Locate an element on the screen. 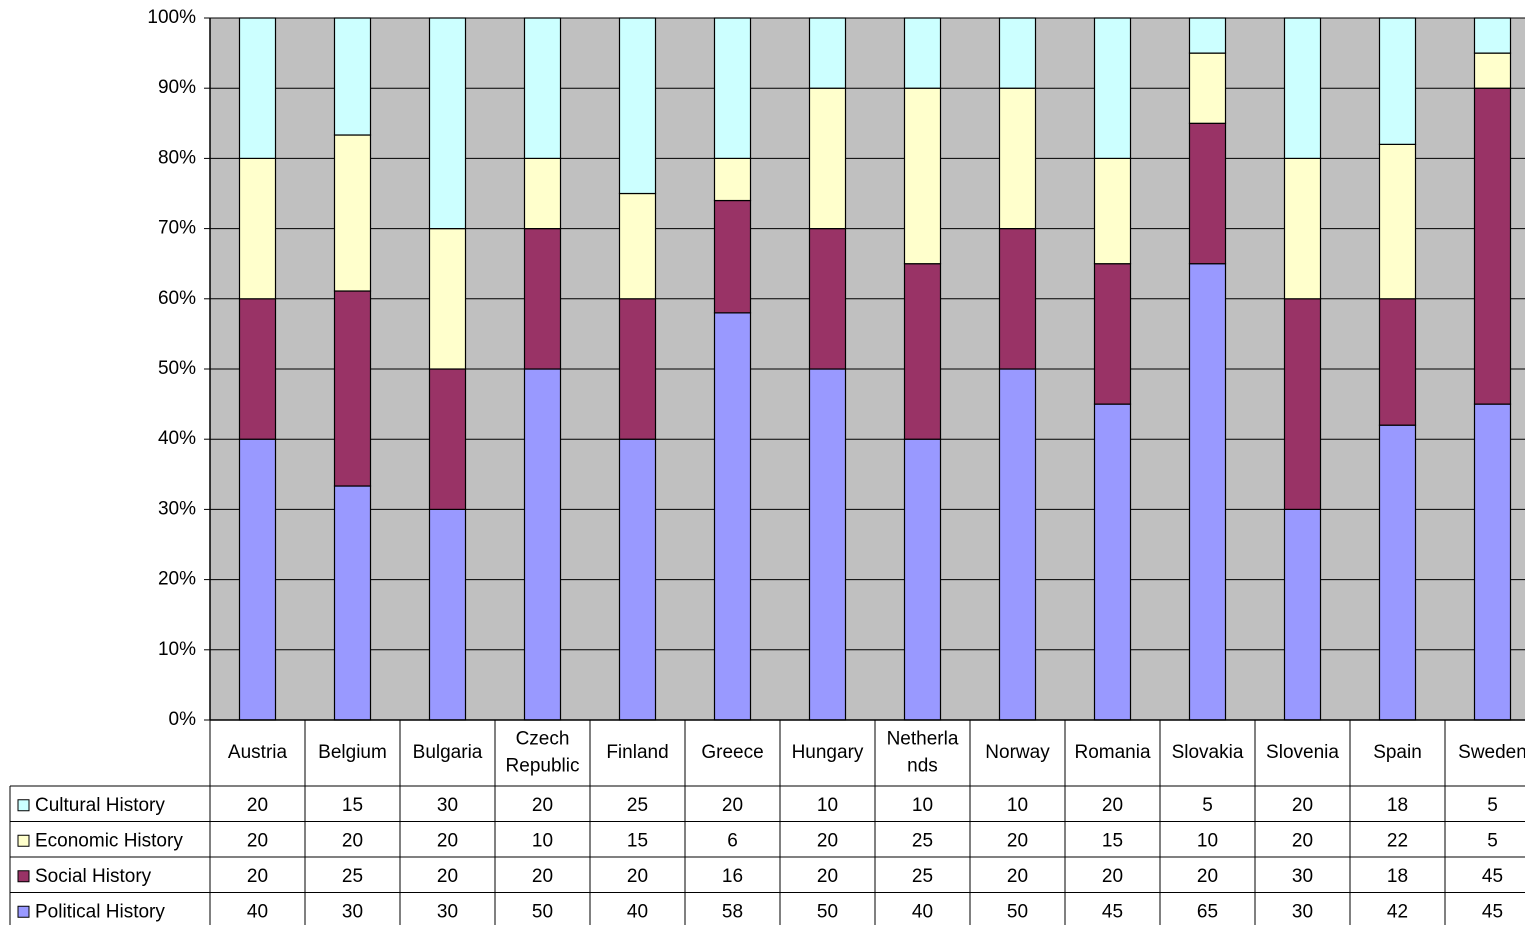 Image resolution: width=1525 pixels, height=925 pixels. y-tick-label: 10% is located at coordinates (177, 649).